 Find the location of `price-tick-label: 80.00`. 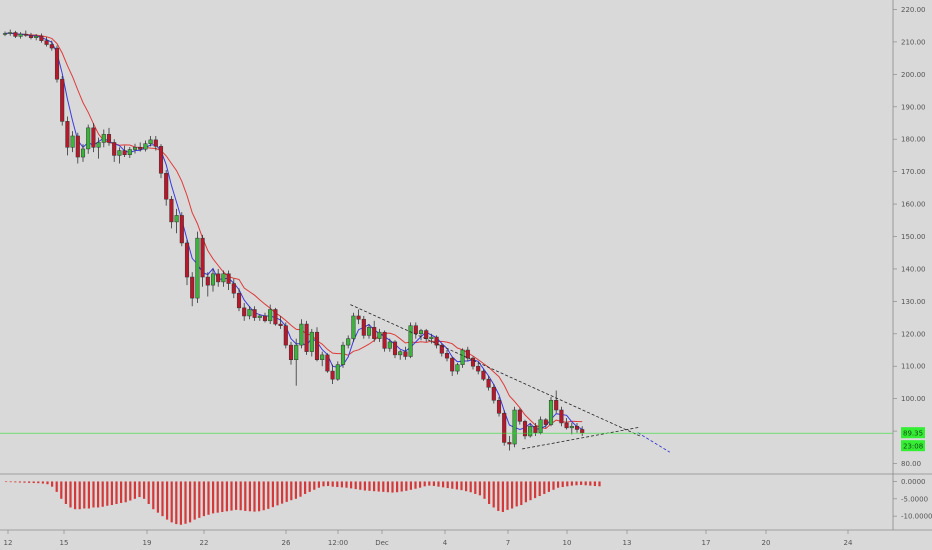

price-tick-label: 80.00 is located at coordinates (911, 464).